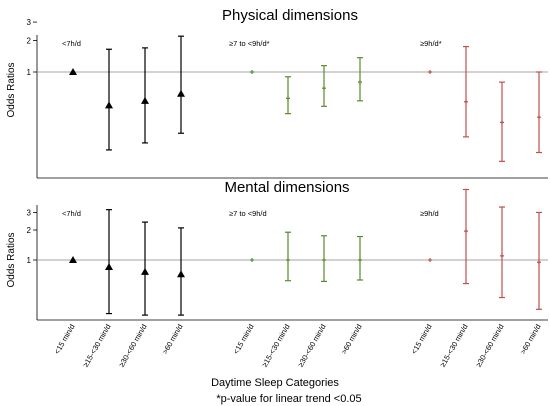 The width and height of the screenshot is (550, 406). I want to click on group-label: ≥7 to <9h/d, so click(248, 213).